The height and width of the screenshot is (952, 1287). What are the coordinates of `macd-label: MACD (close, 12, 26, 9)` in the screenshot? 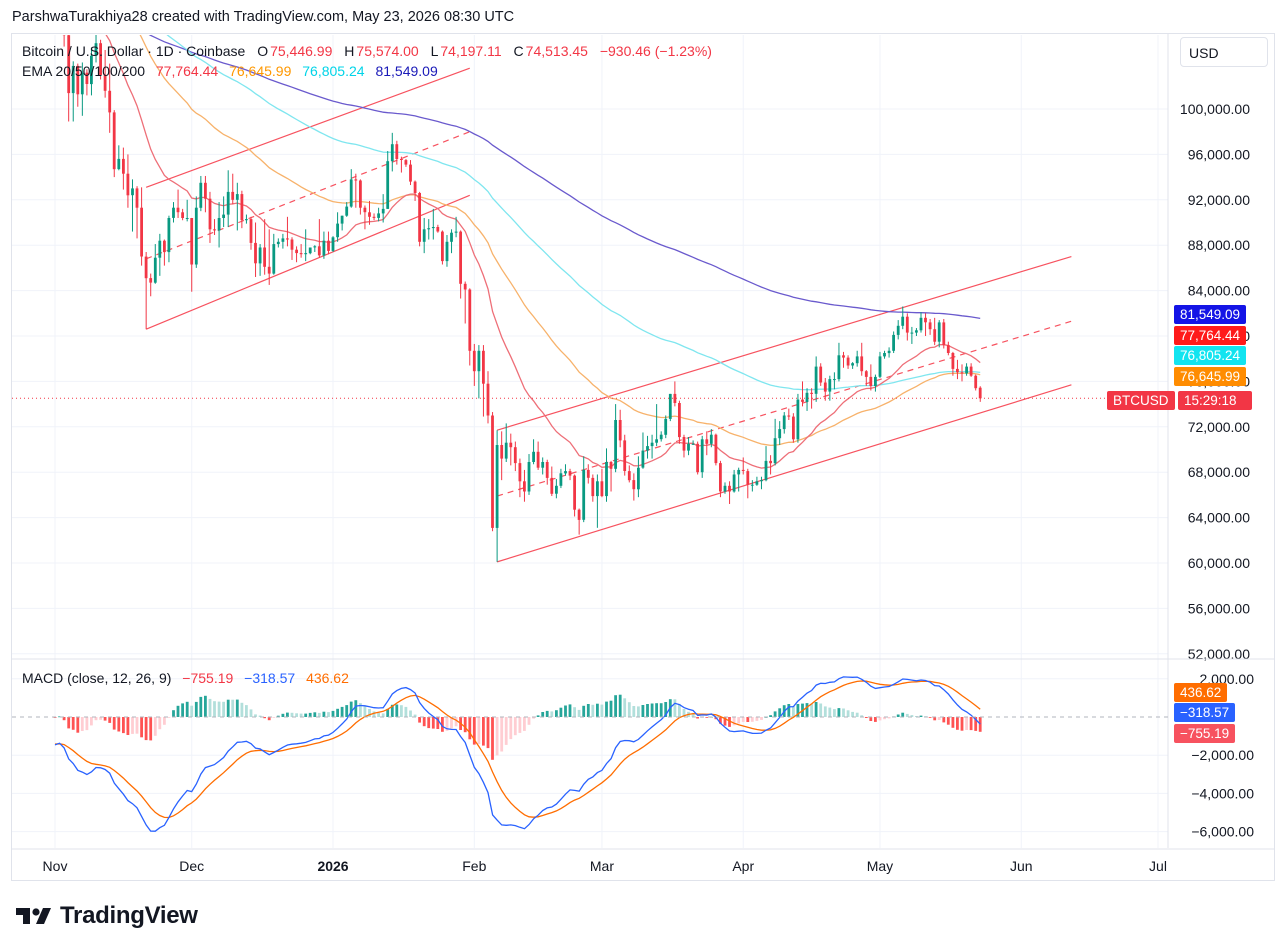 It's located at (97, 678).